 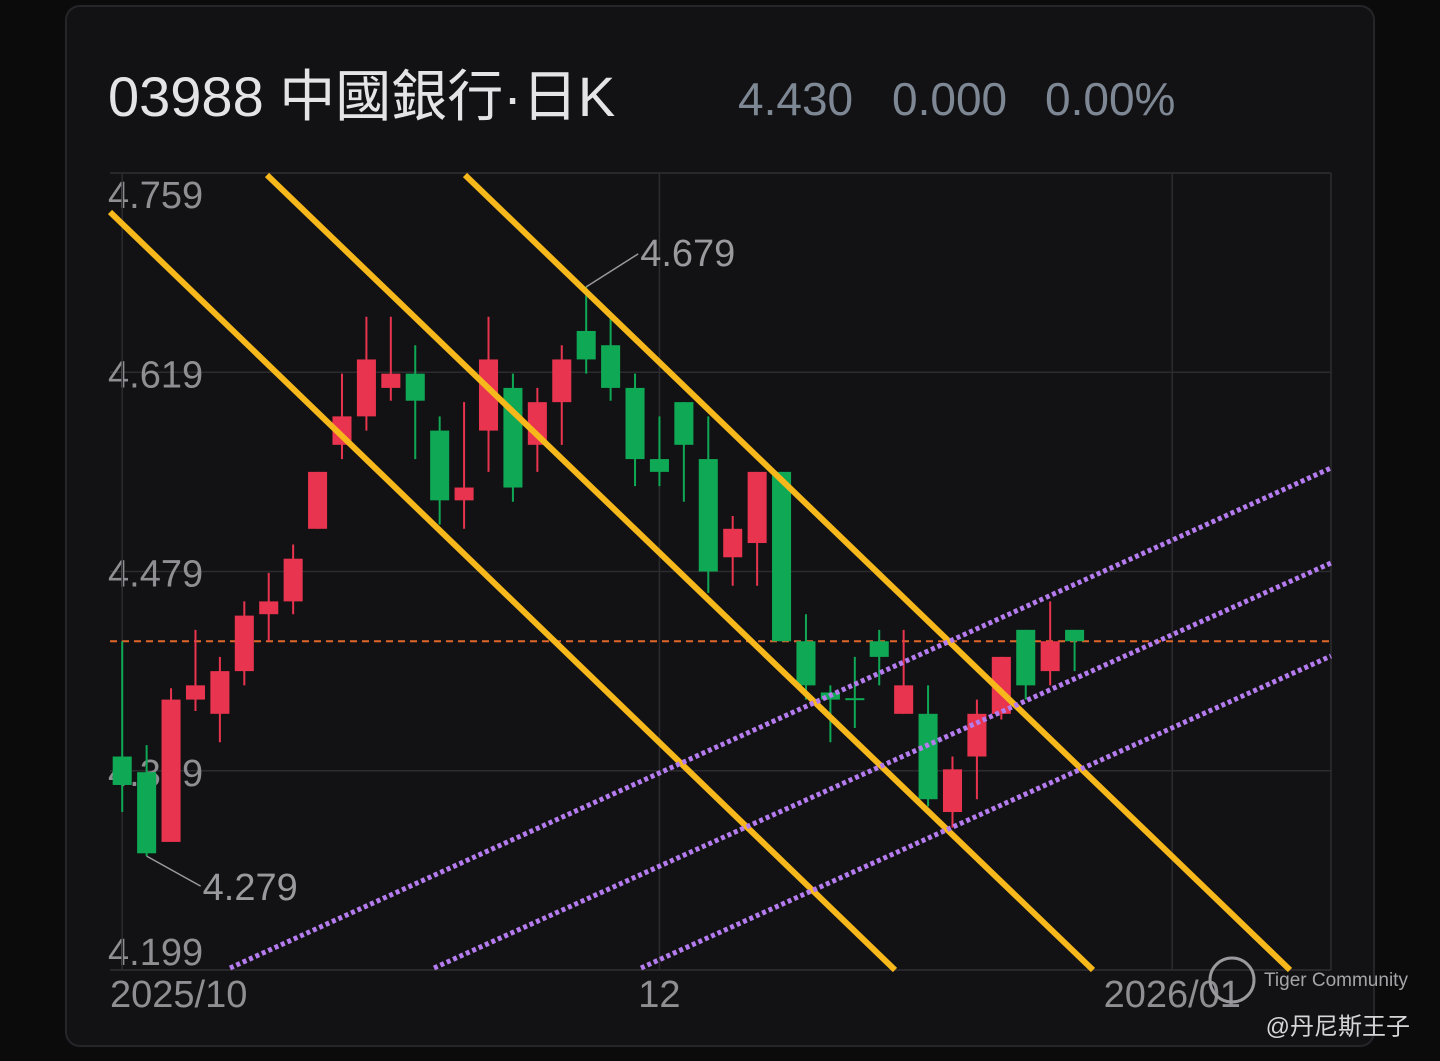 I want to click on x-tick-label: 2026/01, so click(x=1172, y=995).